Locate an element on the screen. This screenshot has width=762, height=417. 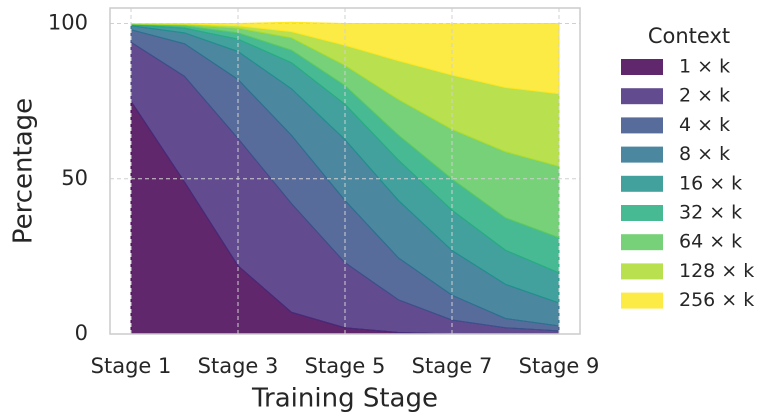
x-tick-label: Stage 9 is located at coordinates (559, 366).